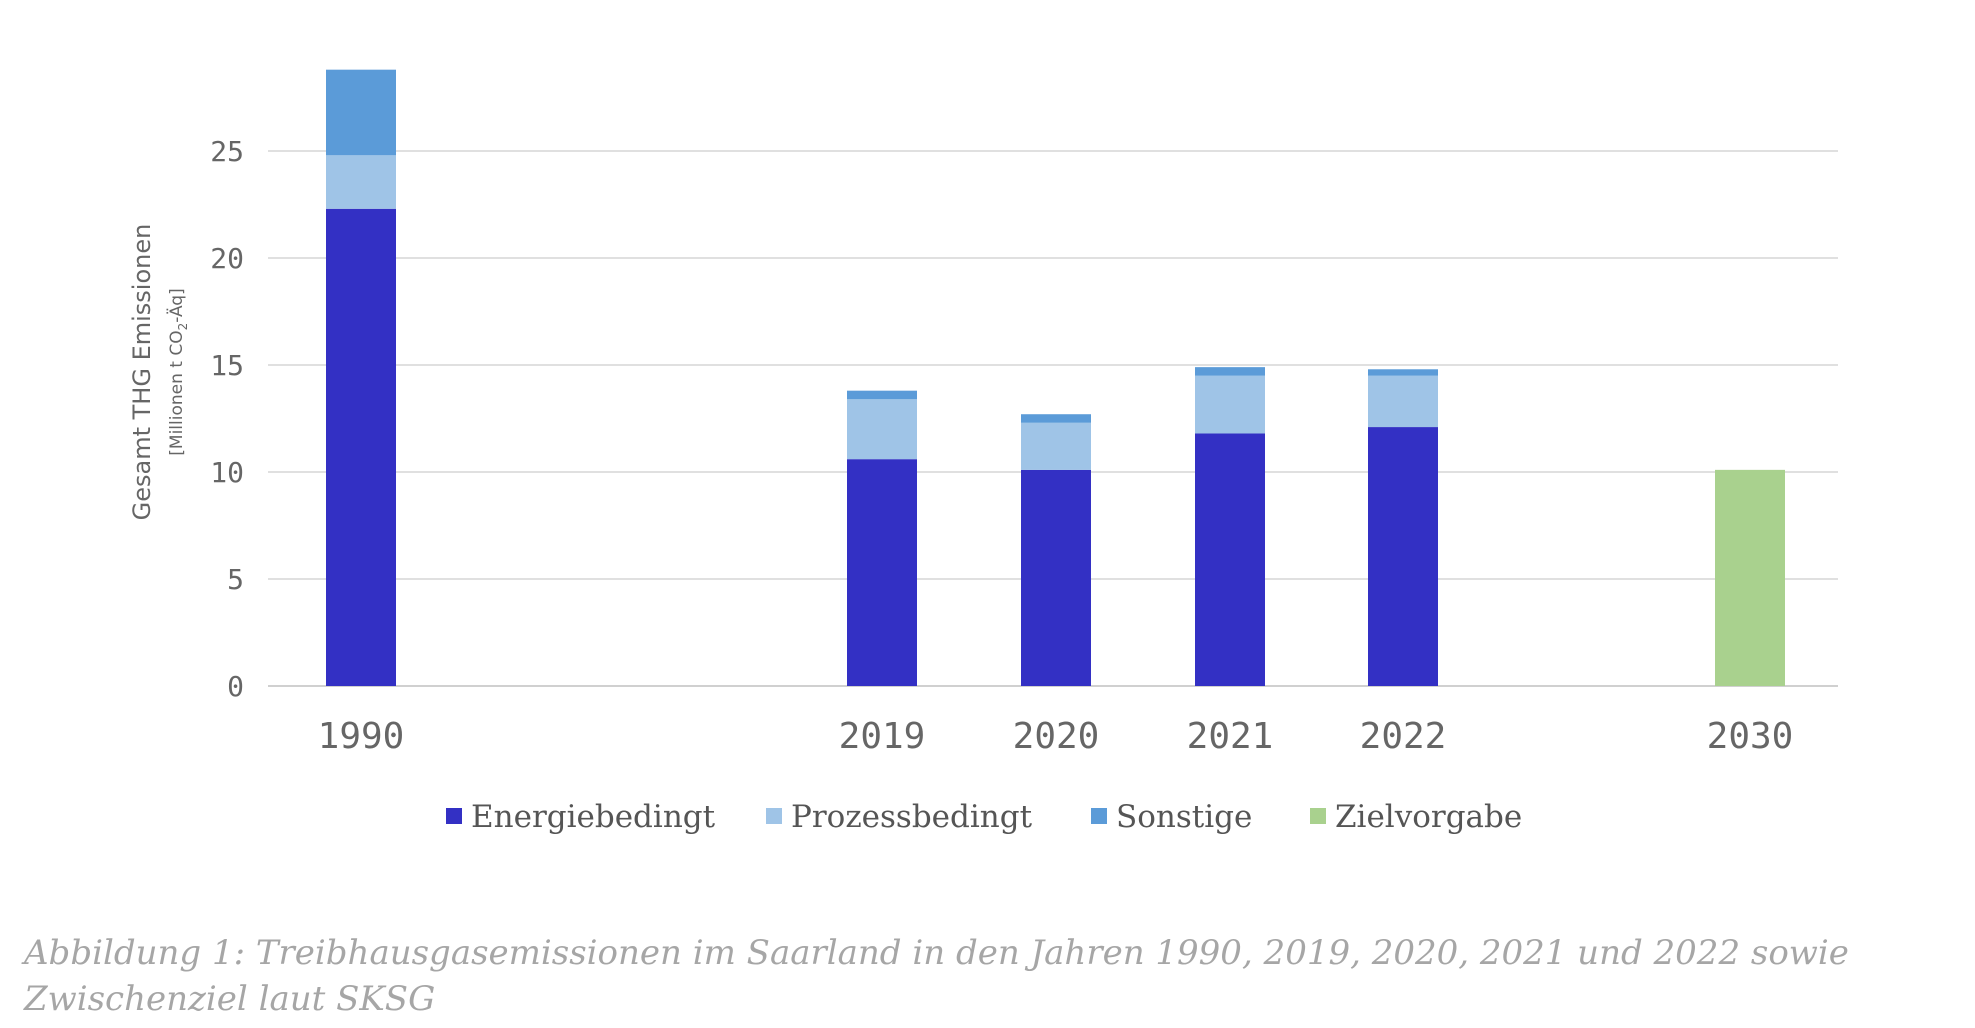 The image size is (1975, 1028). Describe the element at coordinates (235, 686) in the screenshot. I see `y-tick-label: 0` at that location.